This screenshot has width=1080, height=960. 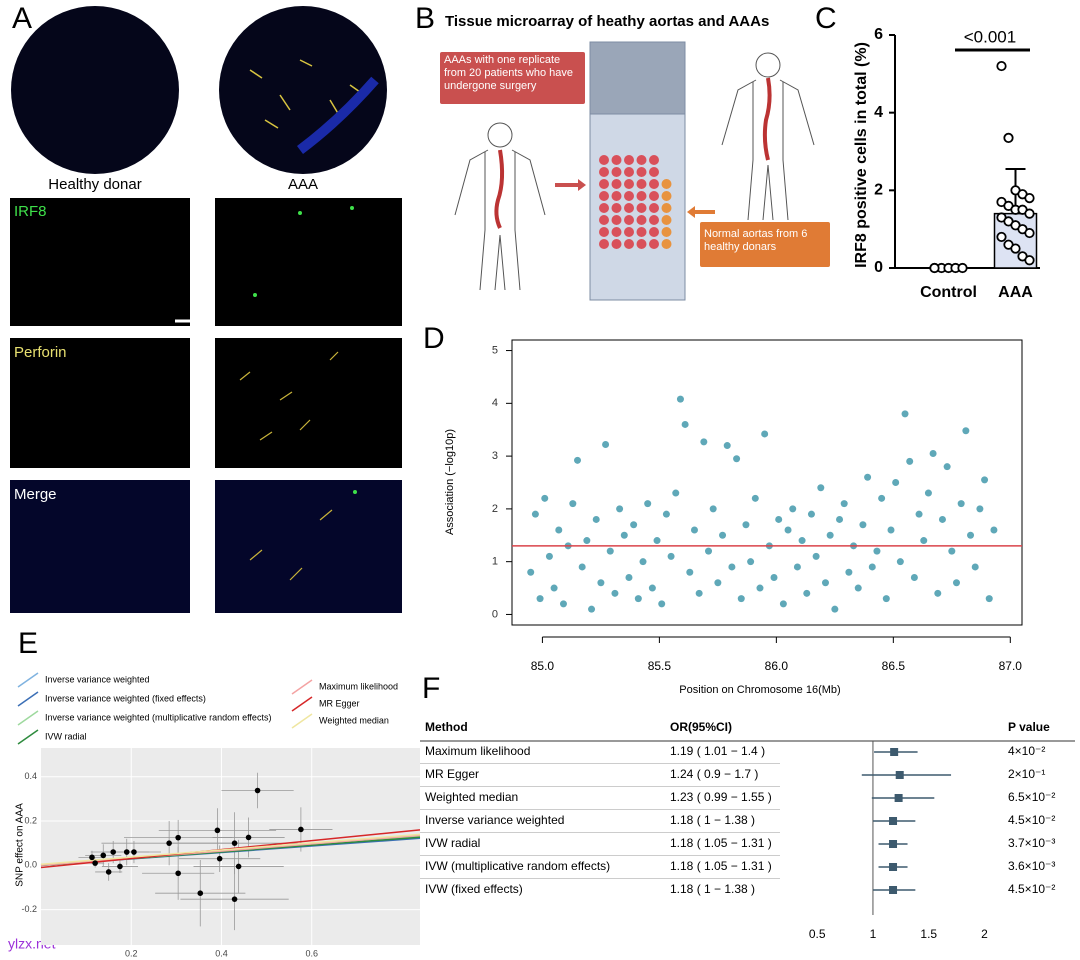 What do you see at coordinates (30, 865) in the screenshot?
I see `y-tick-label: 0.0` at bounding box center [30, 865].